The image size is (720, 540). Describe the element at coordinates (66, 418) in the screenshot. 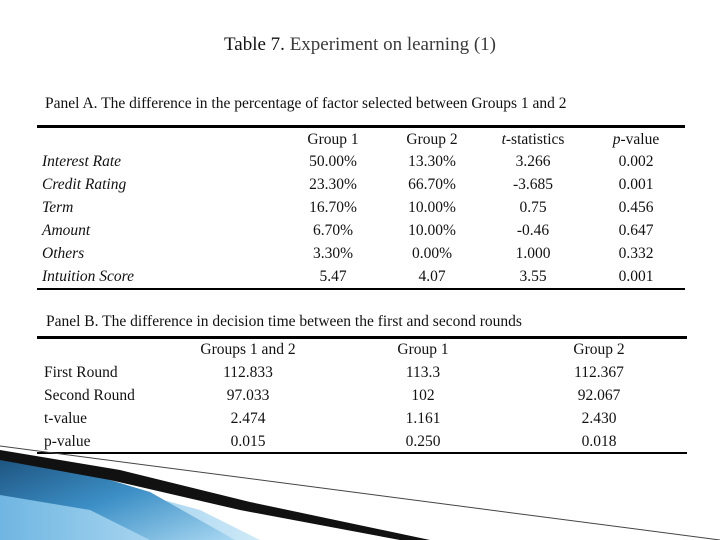

I see `panel-b-row-label: t-value` at that location.